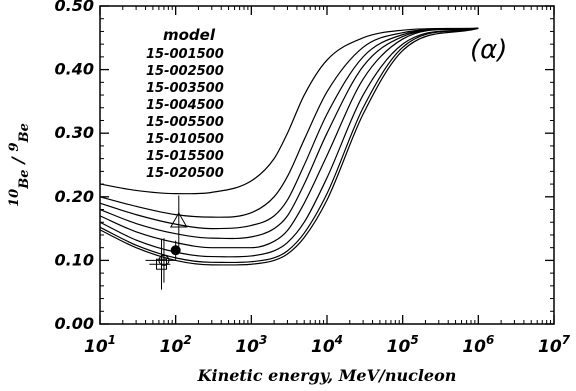 The width and height of the screenshot is (576, 391). What do you see at coordinates (185, 88) in the screenshot?
I see `legend-entry: 15-003500` at bounding box center [185, 88].